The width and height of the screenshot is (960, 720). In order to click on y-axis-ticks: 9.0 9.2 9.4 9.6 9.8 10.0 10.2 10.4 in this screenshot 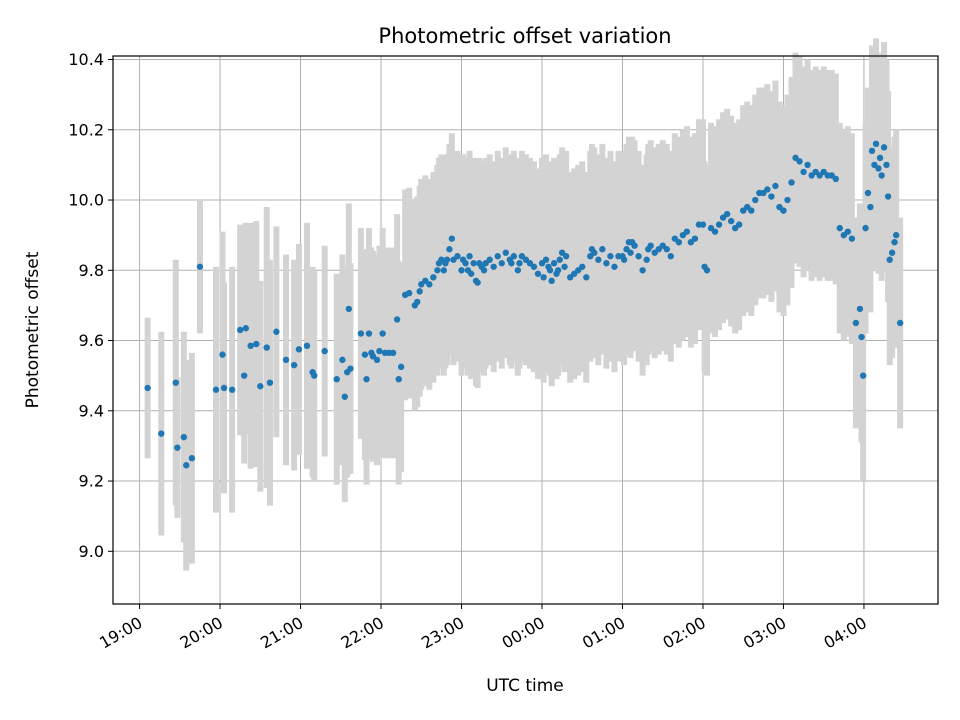, I will do `click(90, 305)`.